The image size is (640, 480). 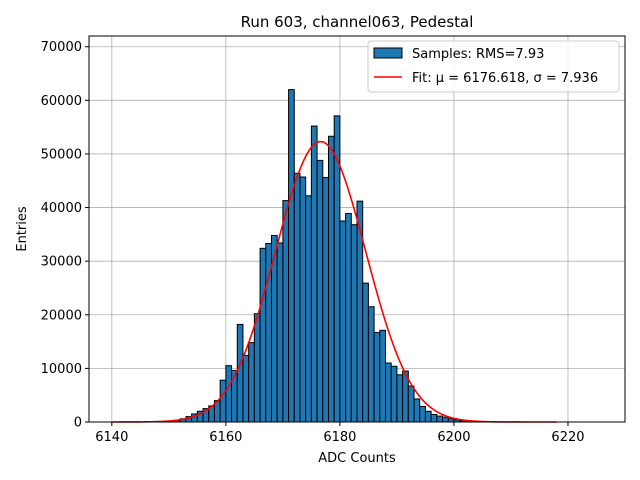 I want to click on x-tick-label: 6220, so click(x=567, y=437).